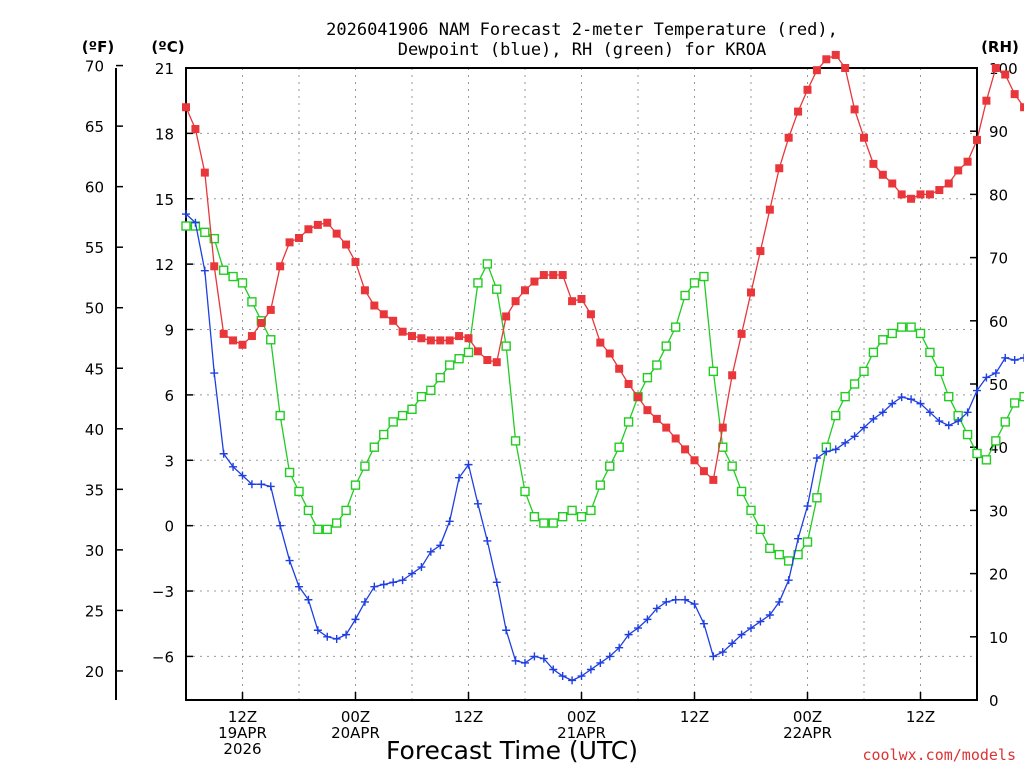 Image resolution: width=1024 pixels, height=768 pixels. I want to click on fahrenheit-tick-label: 40, so click(94, 430).